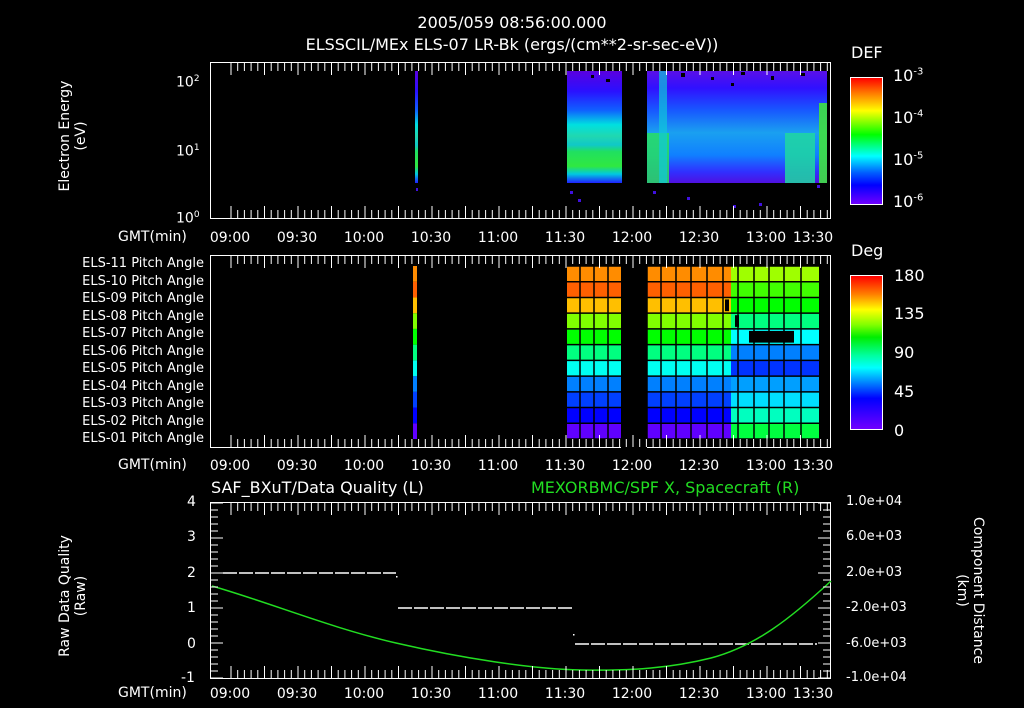 The height and width of the screenshot is (708, 1024). What do you see at coordinates (143, 333) in the screenshot?
I see `row-label: ELS-07 Pitch Angle` at bounding box center [143, 333].